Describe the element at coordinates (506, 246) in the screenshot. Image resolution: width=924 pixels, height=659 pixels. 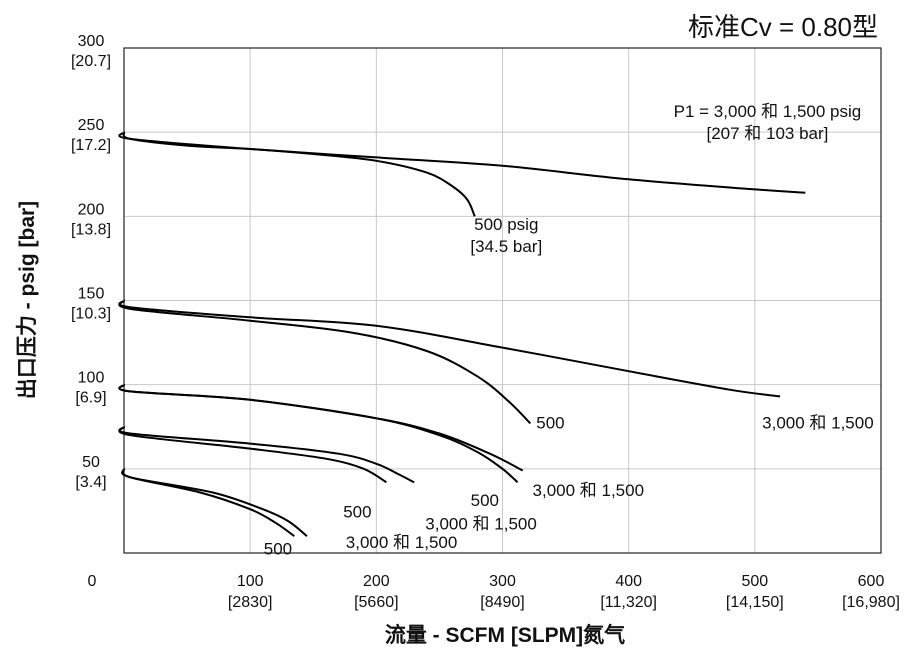
I see `curve-annotation: [34.5 bar]` at that location.